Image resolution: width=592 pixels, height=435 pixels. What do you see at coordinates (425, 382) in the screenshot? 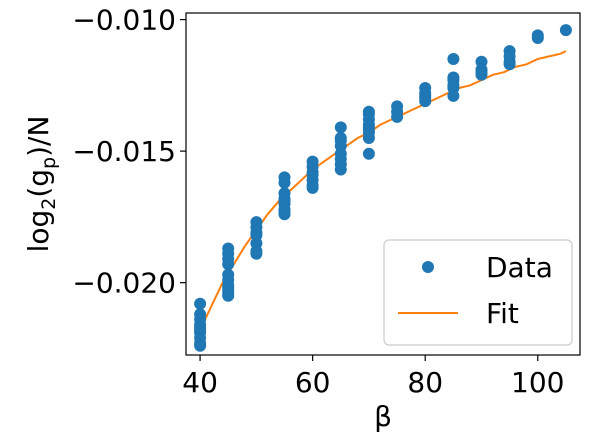
I see `x-tick-label: 80` at bounding box center [425, 382].